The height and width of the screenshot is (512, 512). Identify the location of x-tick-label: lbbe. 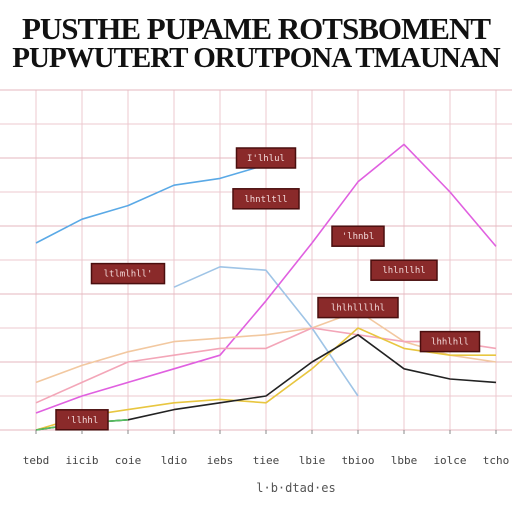
(404, 460).